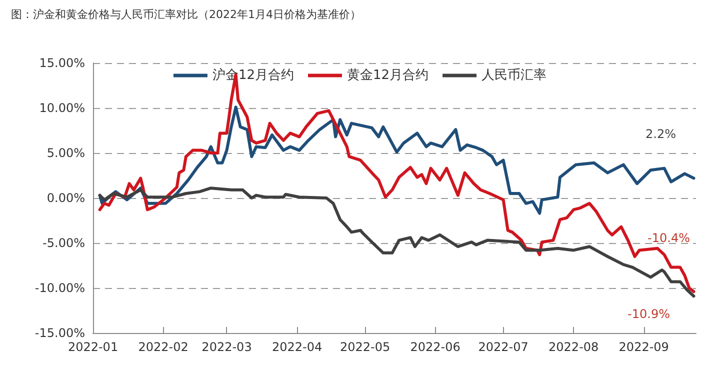  Describe the element at coordinates (643, 347) in the screenshot. I see `x-tick-label: 2022-09` at that location.